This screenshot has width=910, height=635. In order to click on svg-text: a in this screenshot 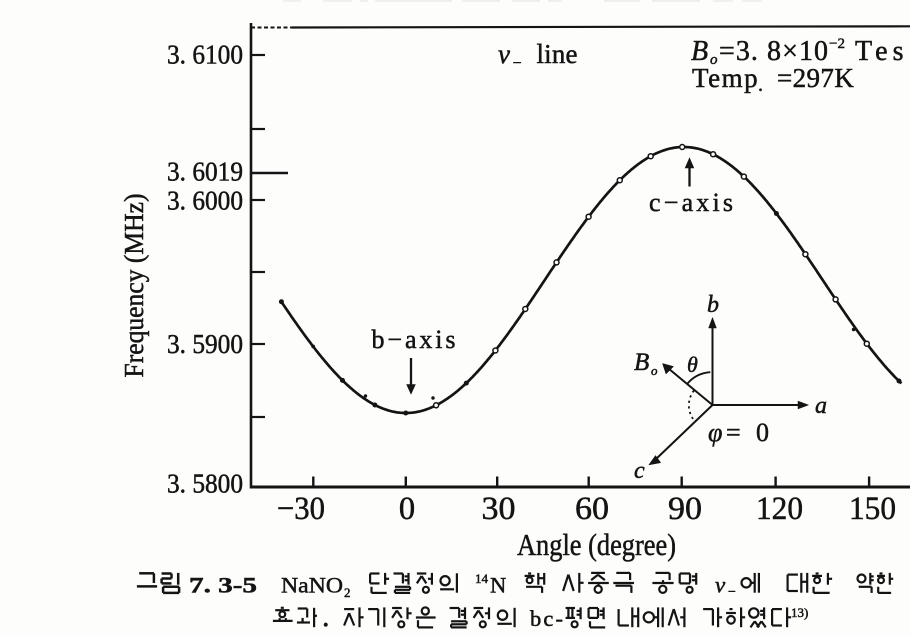, I will do `click(821, 406)`.